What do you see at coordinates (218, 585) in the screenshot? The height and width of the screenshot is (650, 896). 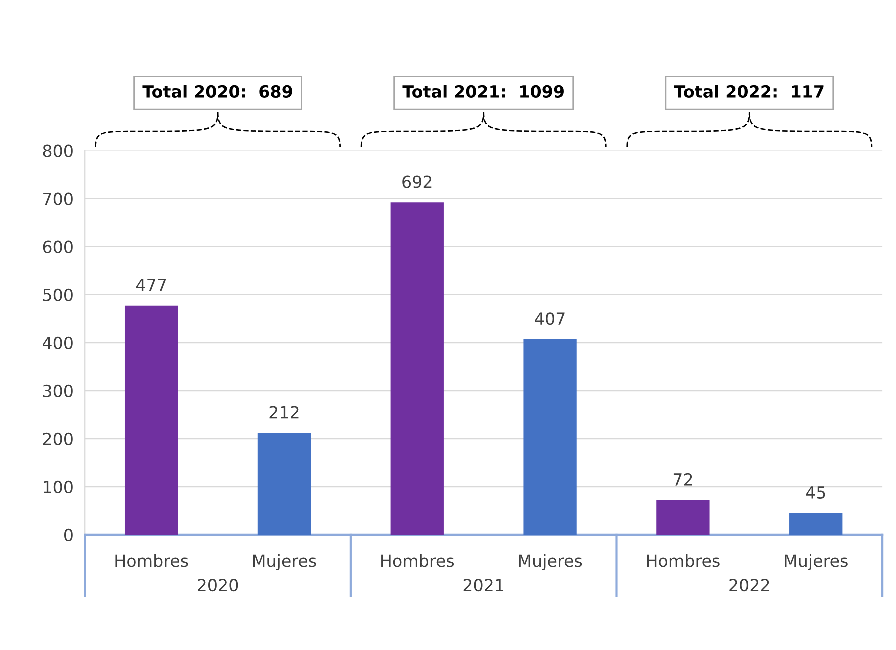 I see `text: 2020` at bounding box center [218, 585].